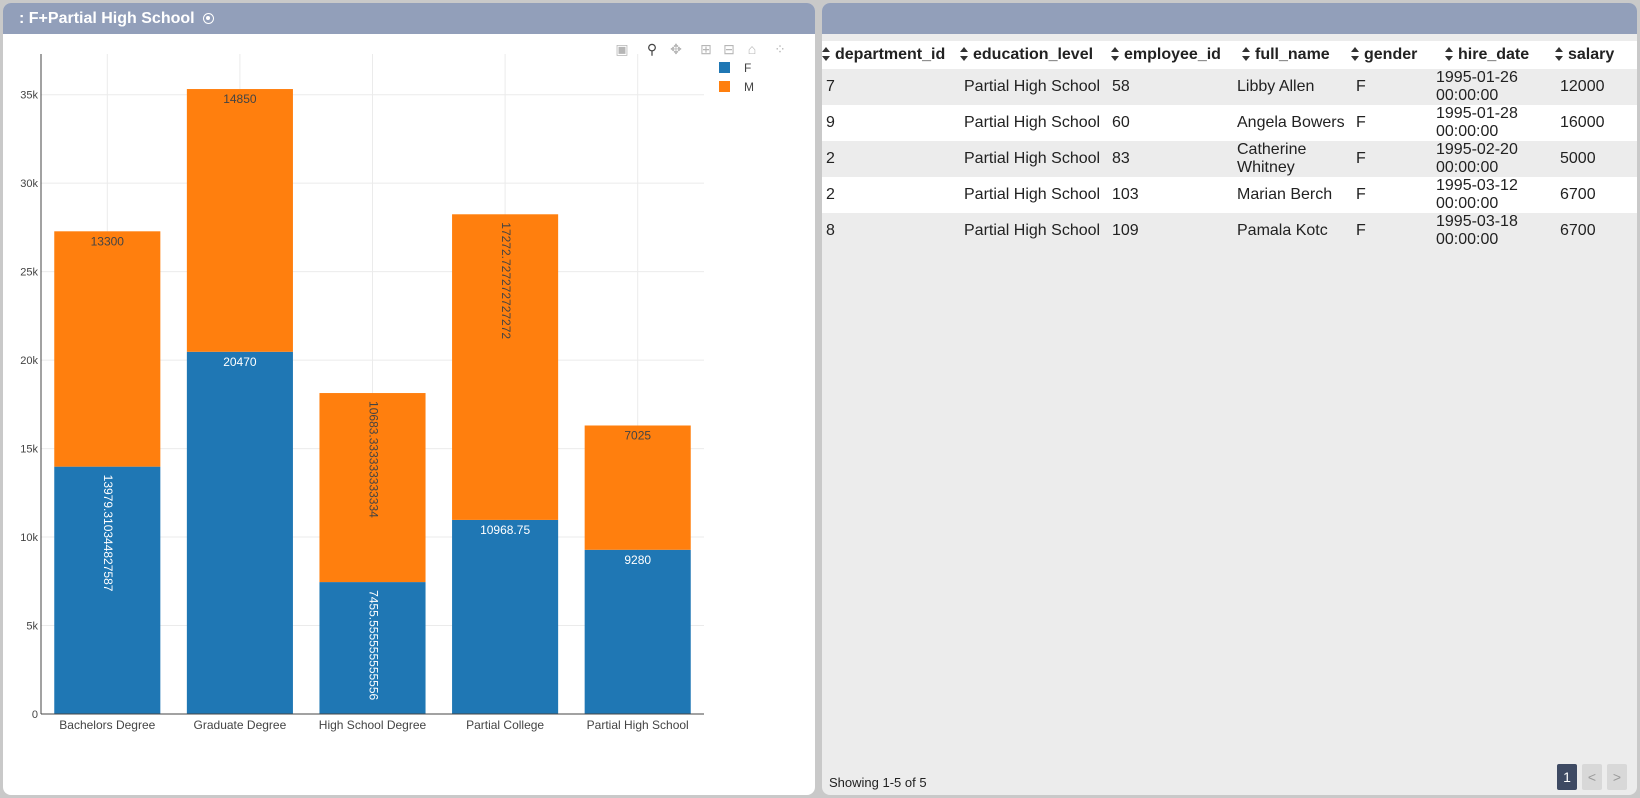 This screenshot has width=1640, height=798. I want to click on y-tick-label: 30k, so click(29, 184).